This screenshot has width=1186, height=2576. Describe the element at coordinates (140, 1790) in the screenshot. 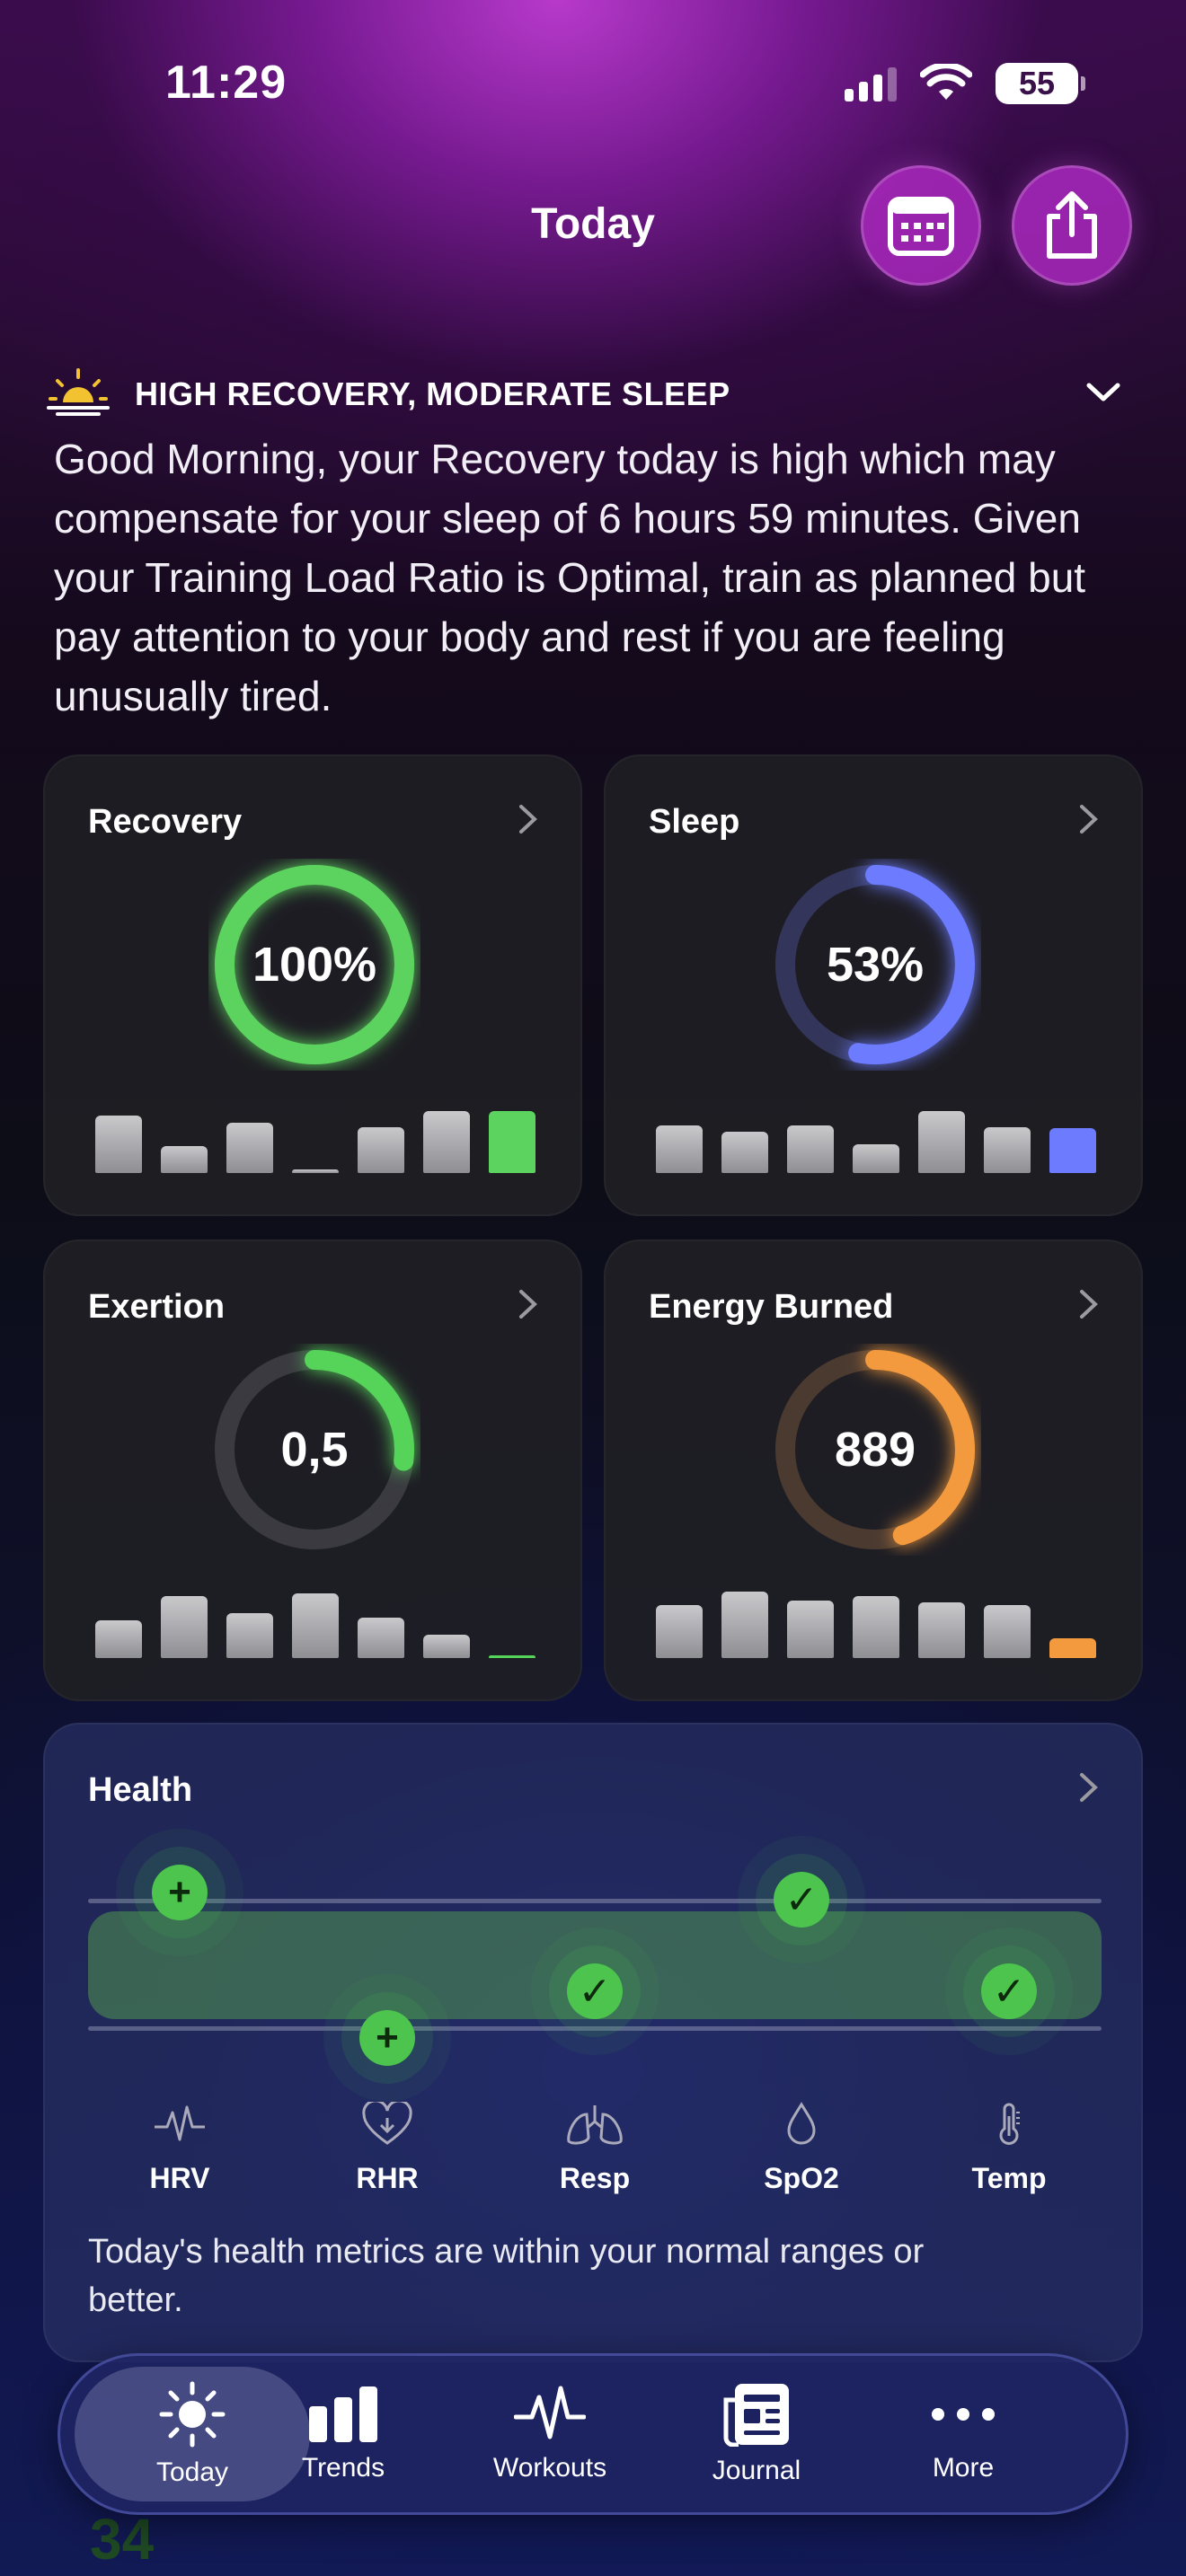

I see `card-title: Health` at that location.